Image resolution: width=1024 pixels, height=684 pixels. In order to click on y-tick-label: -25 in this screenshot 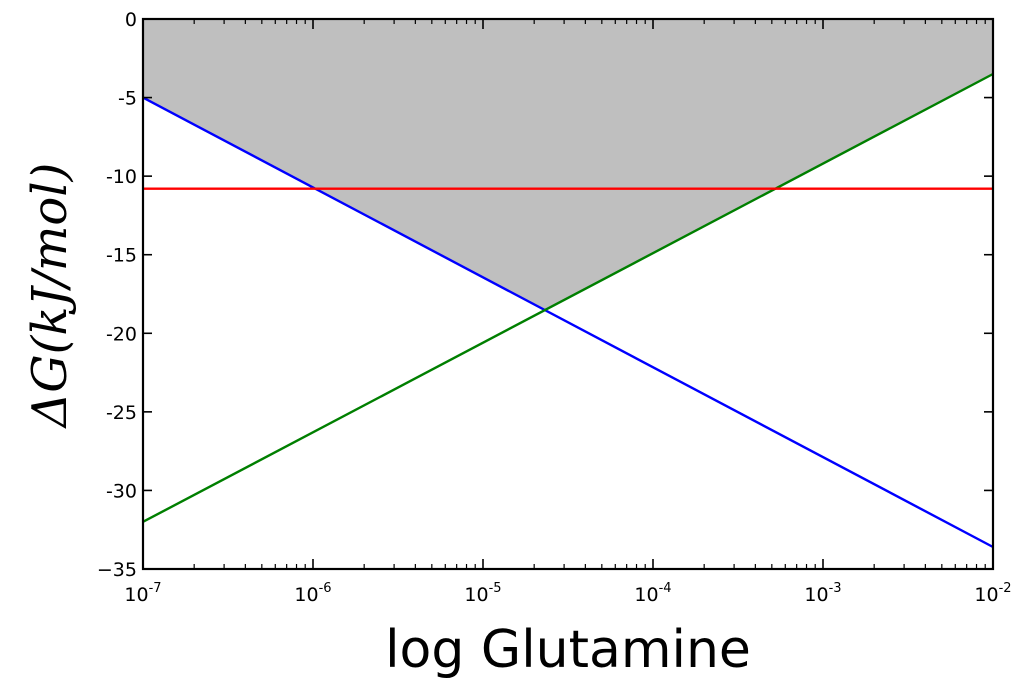, I will do `click(121, 413)`.